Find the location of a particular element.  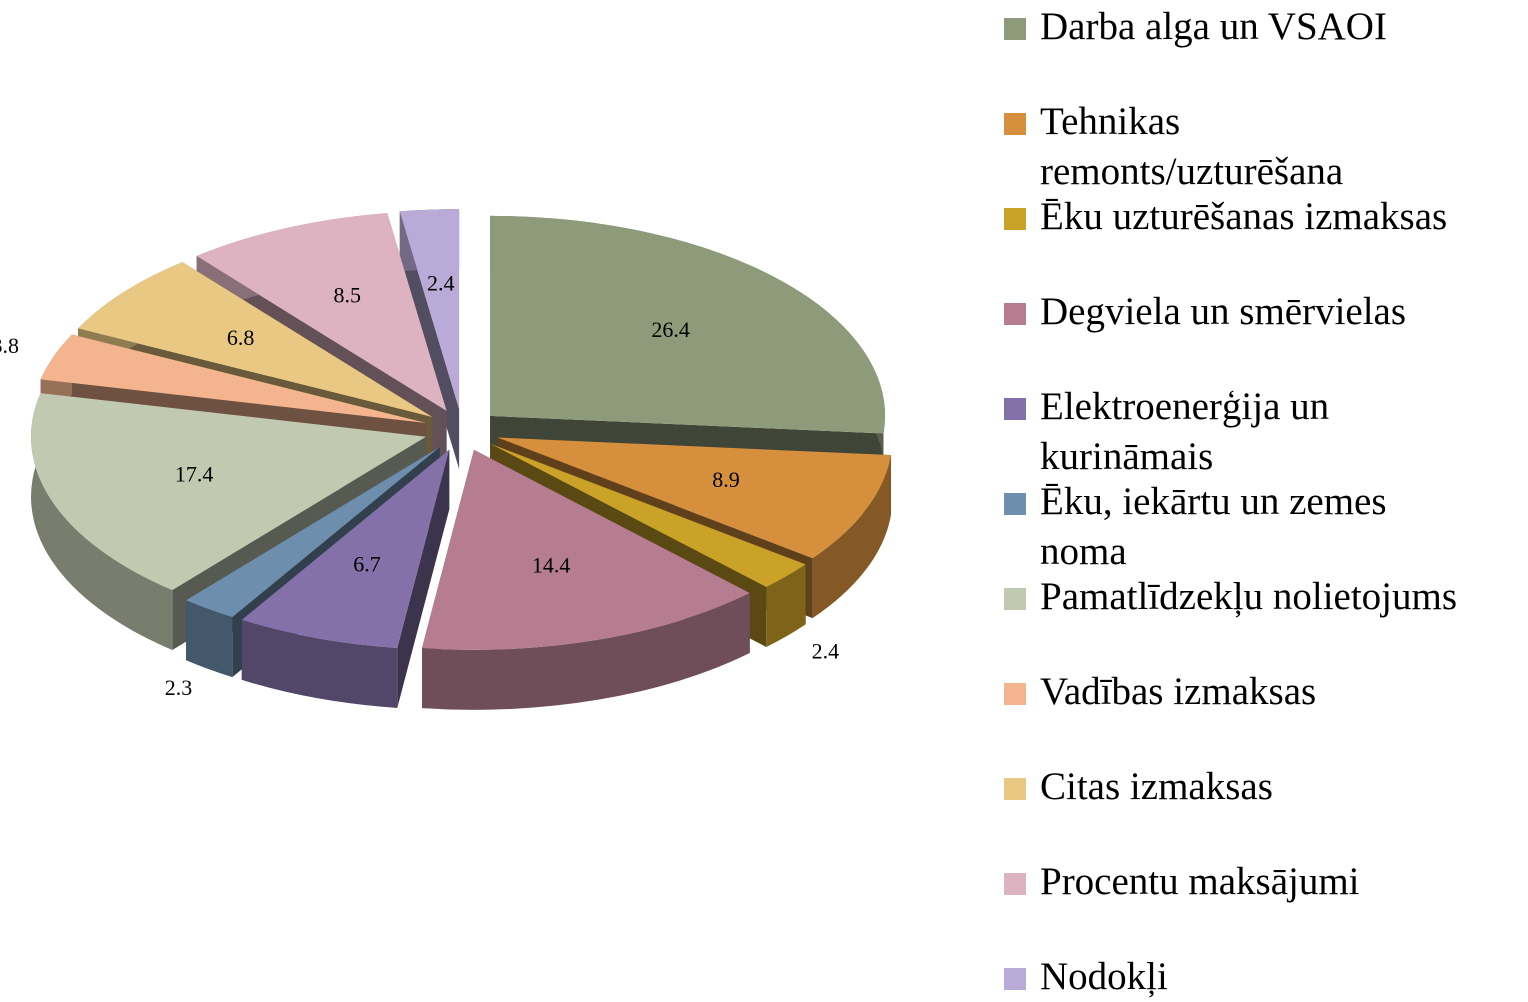

data-label: 8.9 is located at coordinates (726, 479).